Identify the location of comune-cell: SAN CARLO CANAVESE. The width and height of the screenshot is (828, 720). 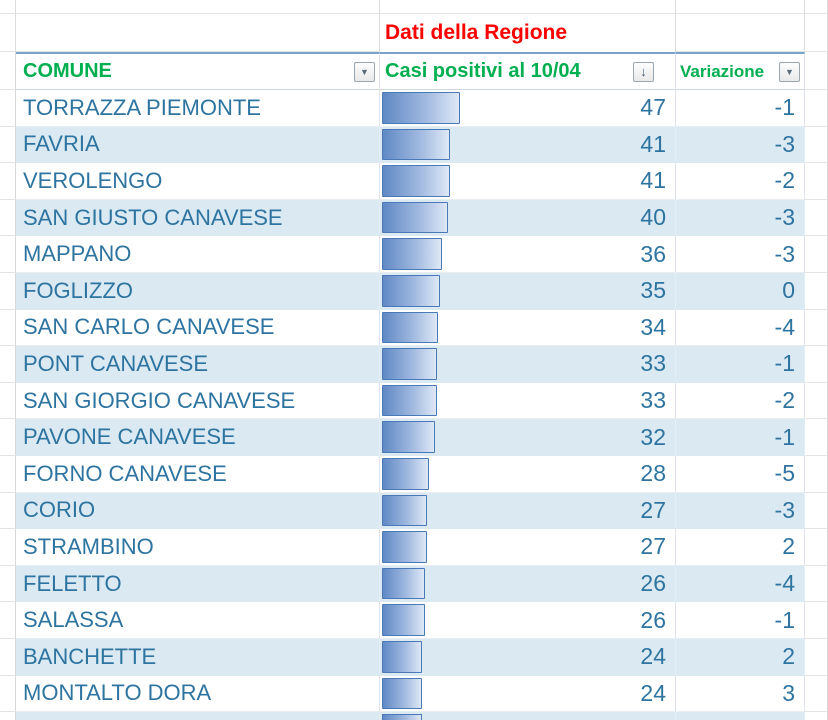
(198, 328).